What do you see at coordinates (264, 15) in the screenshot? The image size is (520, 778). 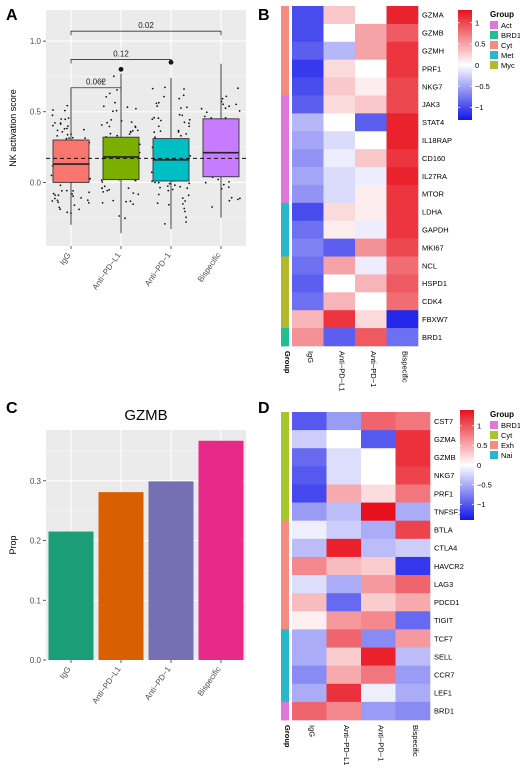 I see `panel-label-b: B` at bounding box center [264, 15].